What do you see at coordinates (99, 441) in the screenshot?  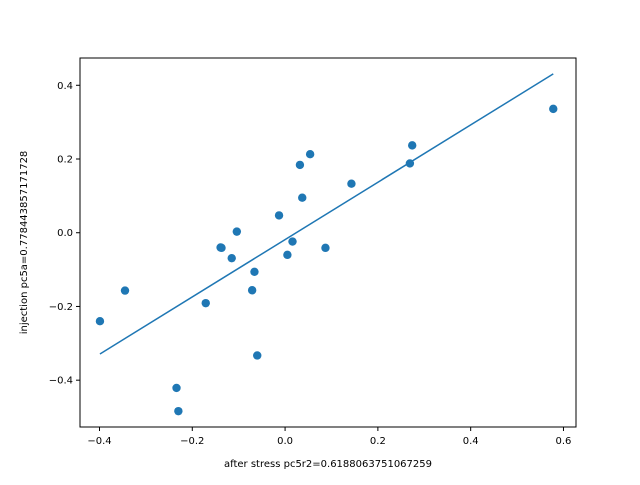 I see `x-tick-label: −0.4` at bounding box center [99, 441].